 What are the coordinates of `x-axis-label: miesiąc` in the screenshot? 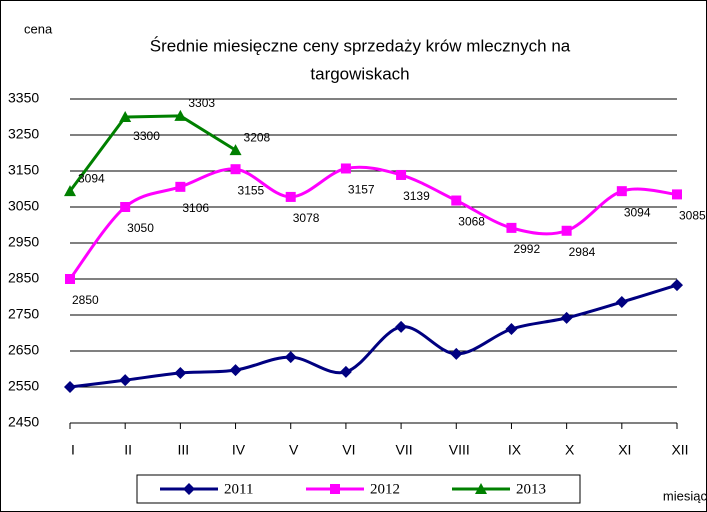 It's located at (685, 495).